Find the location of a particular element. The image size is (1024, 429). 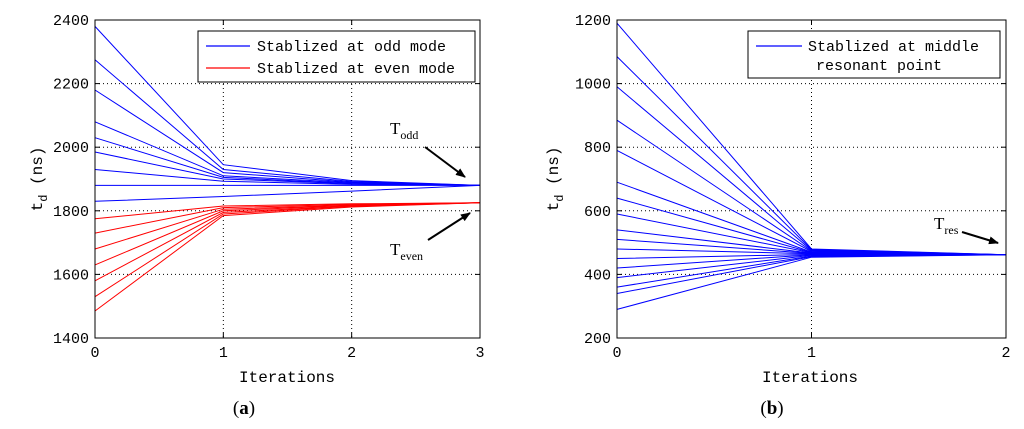

panel-a-ylabel-sub: d is located at coordinates (44, 198).